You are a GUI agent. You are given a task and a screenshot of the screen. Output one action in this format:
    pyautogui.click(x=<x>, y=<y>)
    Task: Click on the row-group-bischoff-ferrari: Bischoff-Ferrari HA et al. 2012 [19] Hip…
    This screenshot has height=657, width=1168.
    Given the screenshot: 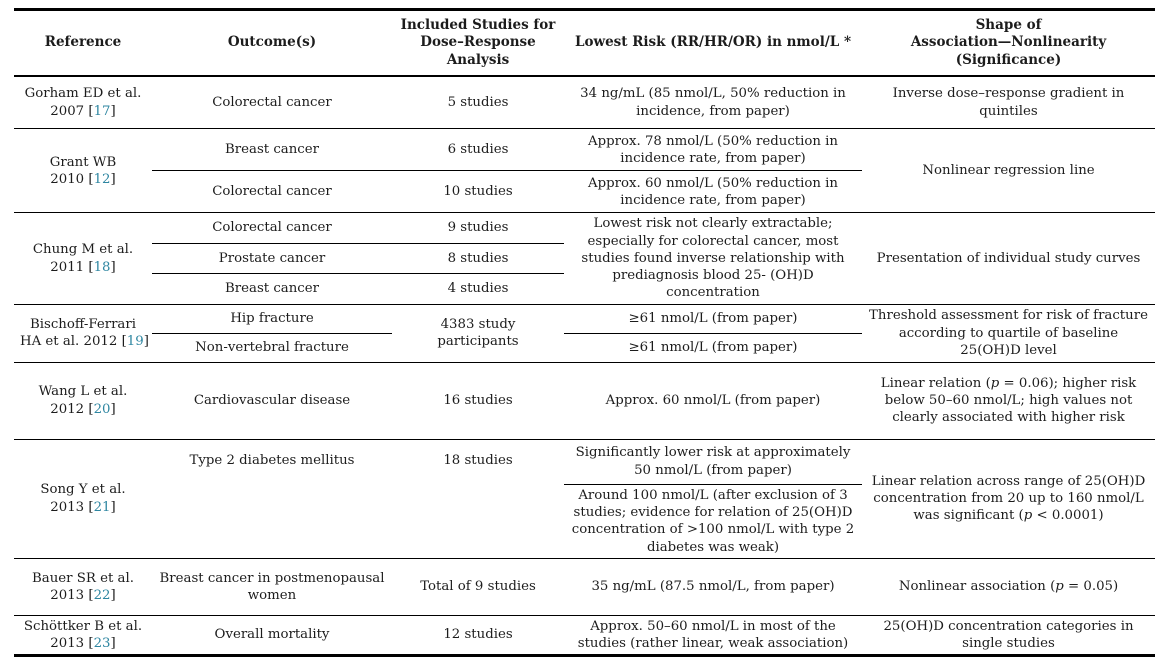 What is the action you would take?
    pyautogui.click(x=584, y=333)
    